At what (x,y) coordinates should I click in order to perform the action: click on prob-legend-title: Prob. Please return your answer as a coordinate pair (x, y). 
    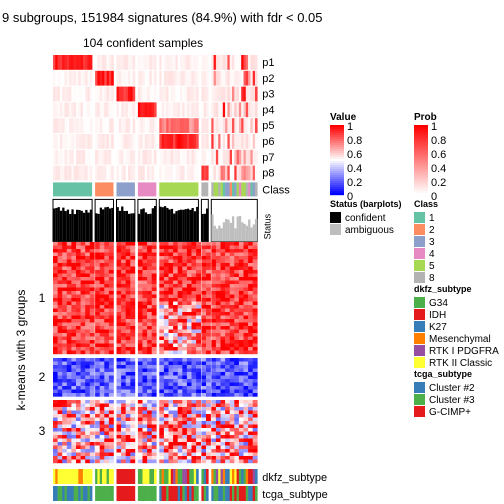
    Looking at the image, I should click on (425, 117).